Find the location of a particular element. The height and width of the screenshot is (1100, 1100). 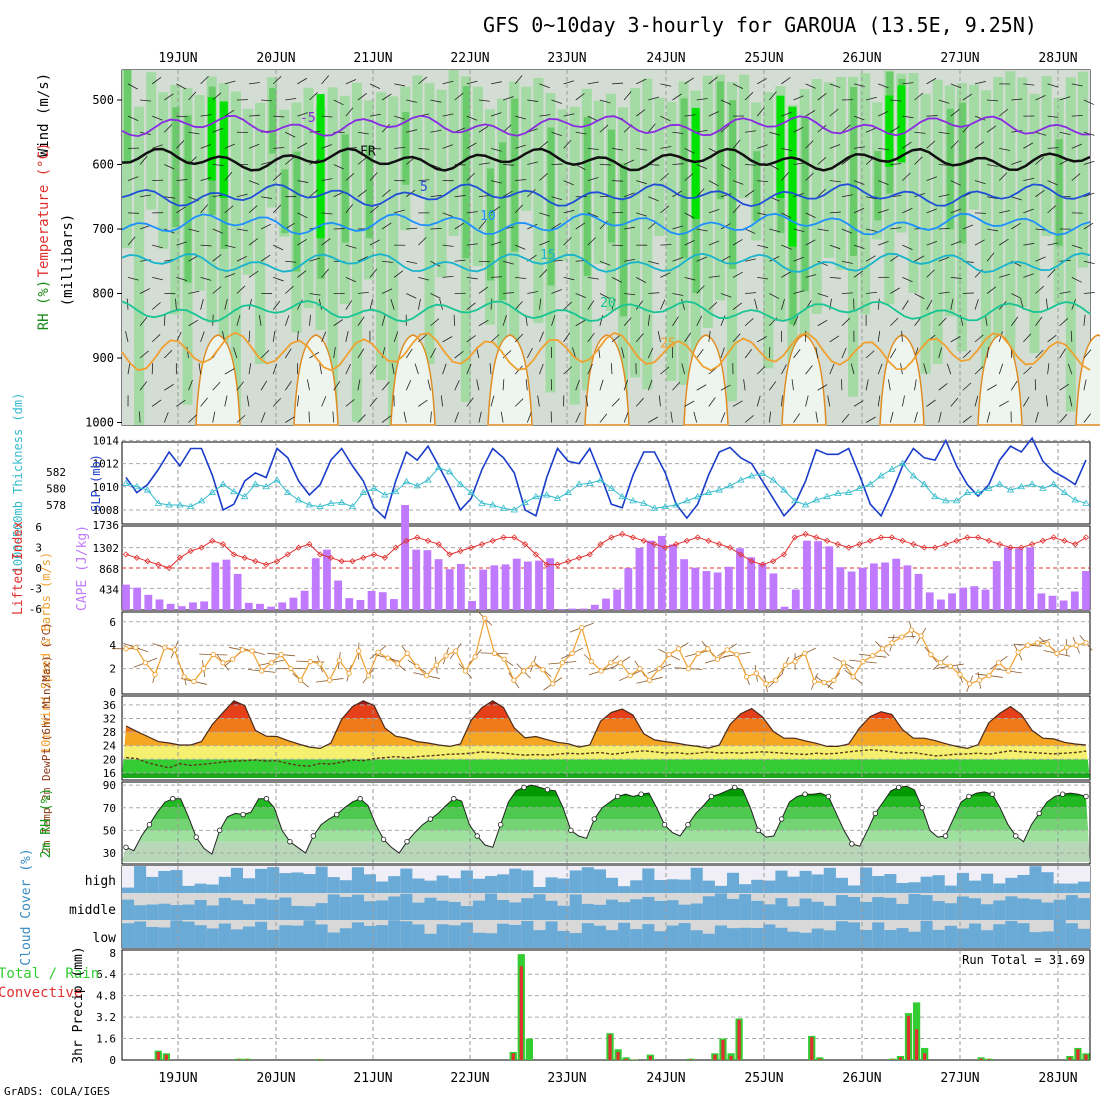

panel1-ylabel-rh: RH (%) is located at coordinates (44, 305).